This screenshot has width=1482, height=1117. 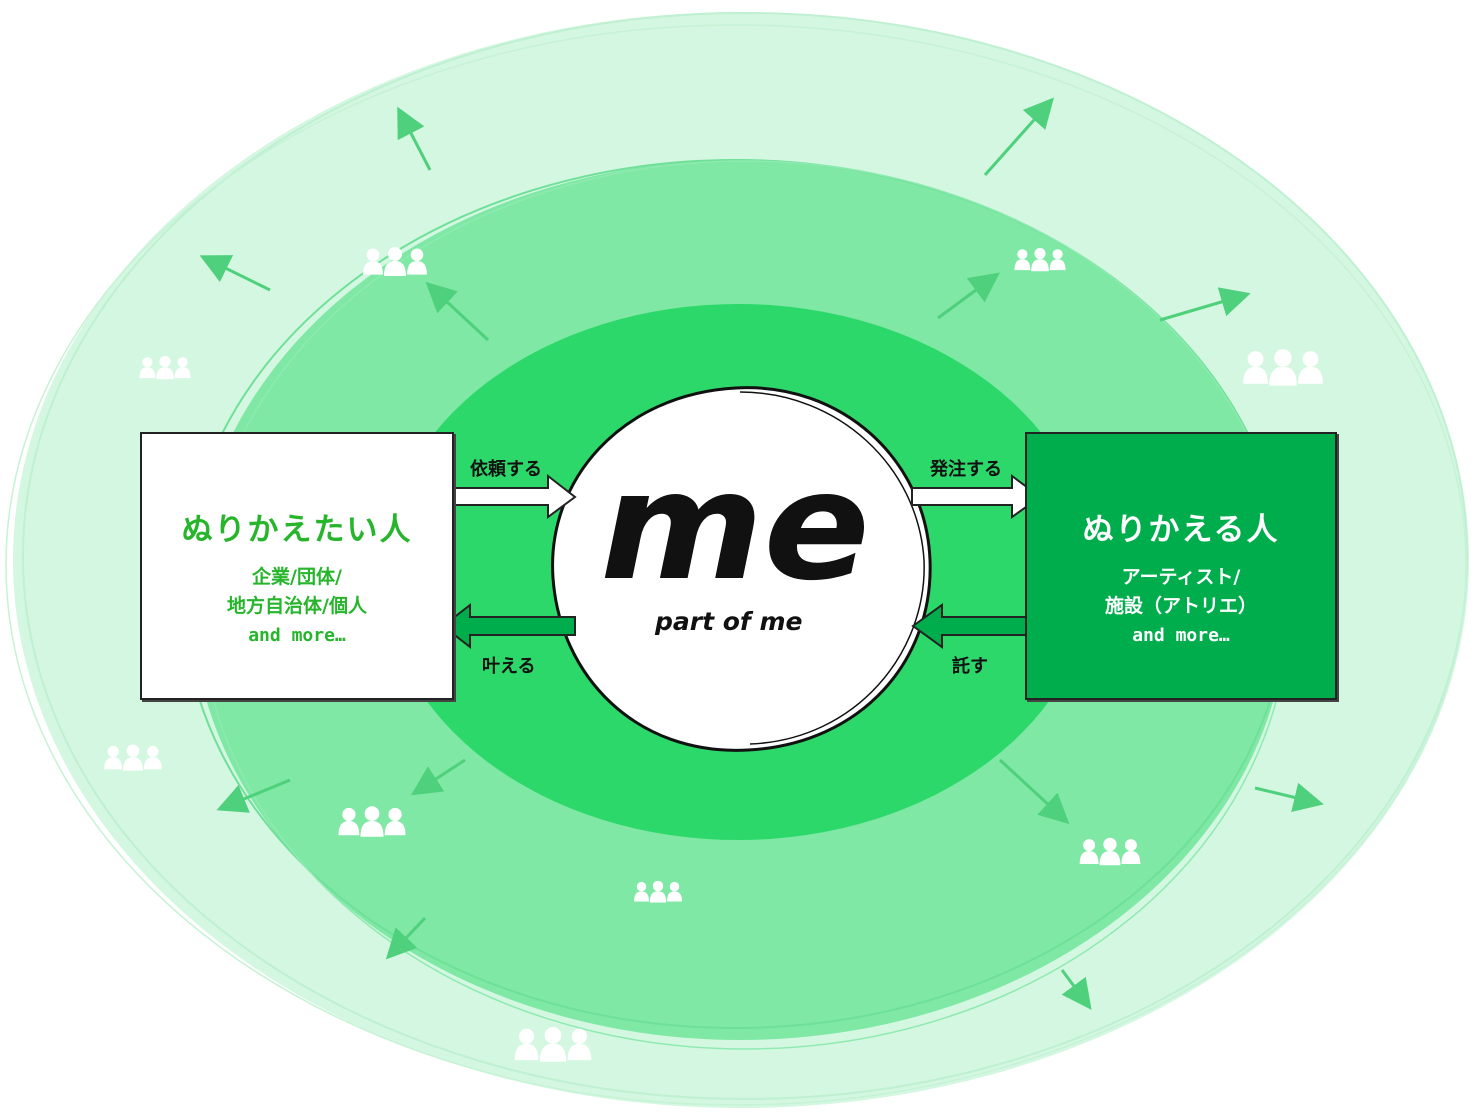 What do you see at coordinates (729, 621) in the screenshot?
I see `logo-subtitle: part of me` at bounding box center [729, 621].